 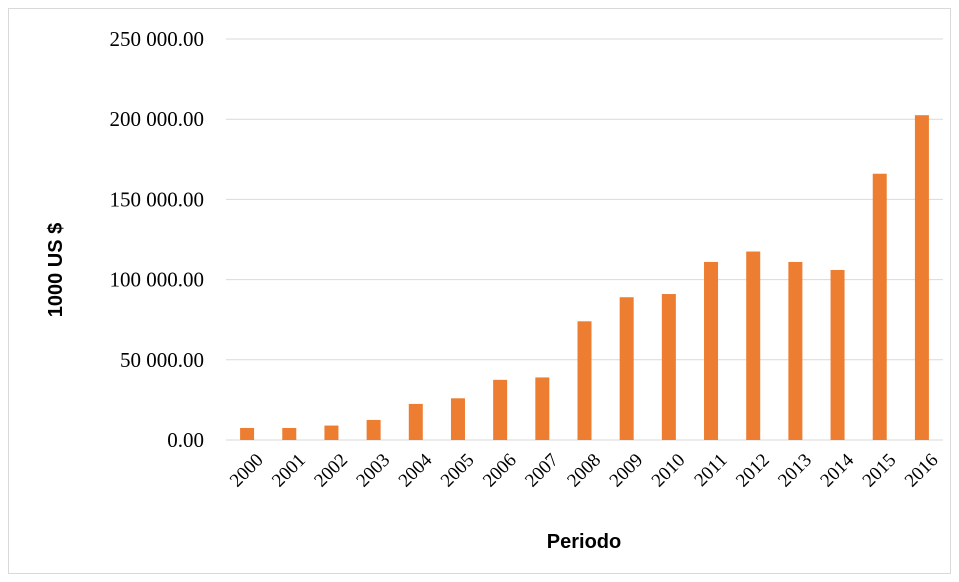 I want to click on x-tick-label: 2003, so click(x=373, y=471).